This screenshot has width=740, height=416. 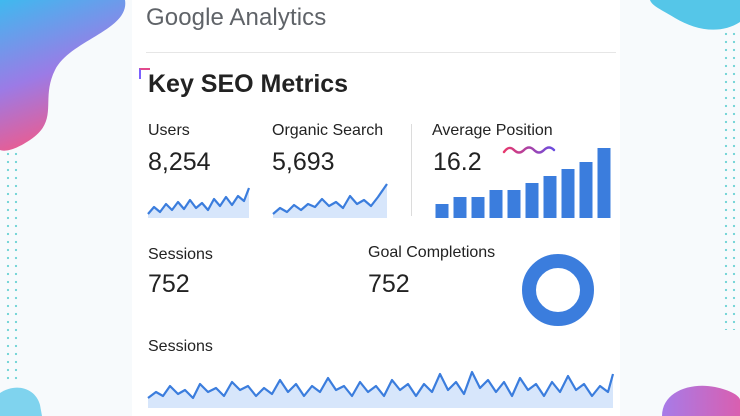 I want to click on goal-completions-value: 752, so click(x=389, y=284).